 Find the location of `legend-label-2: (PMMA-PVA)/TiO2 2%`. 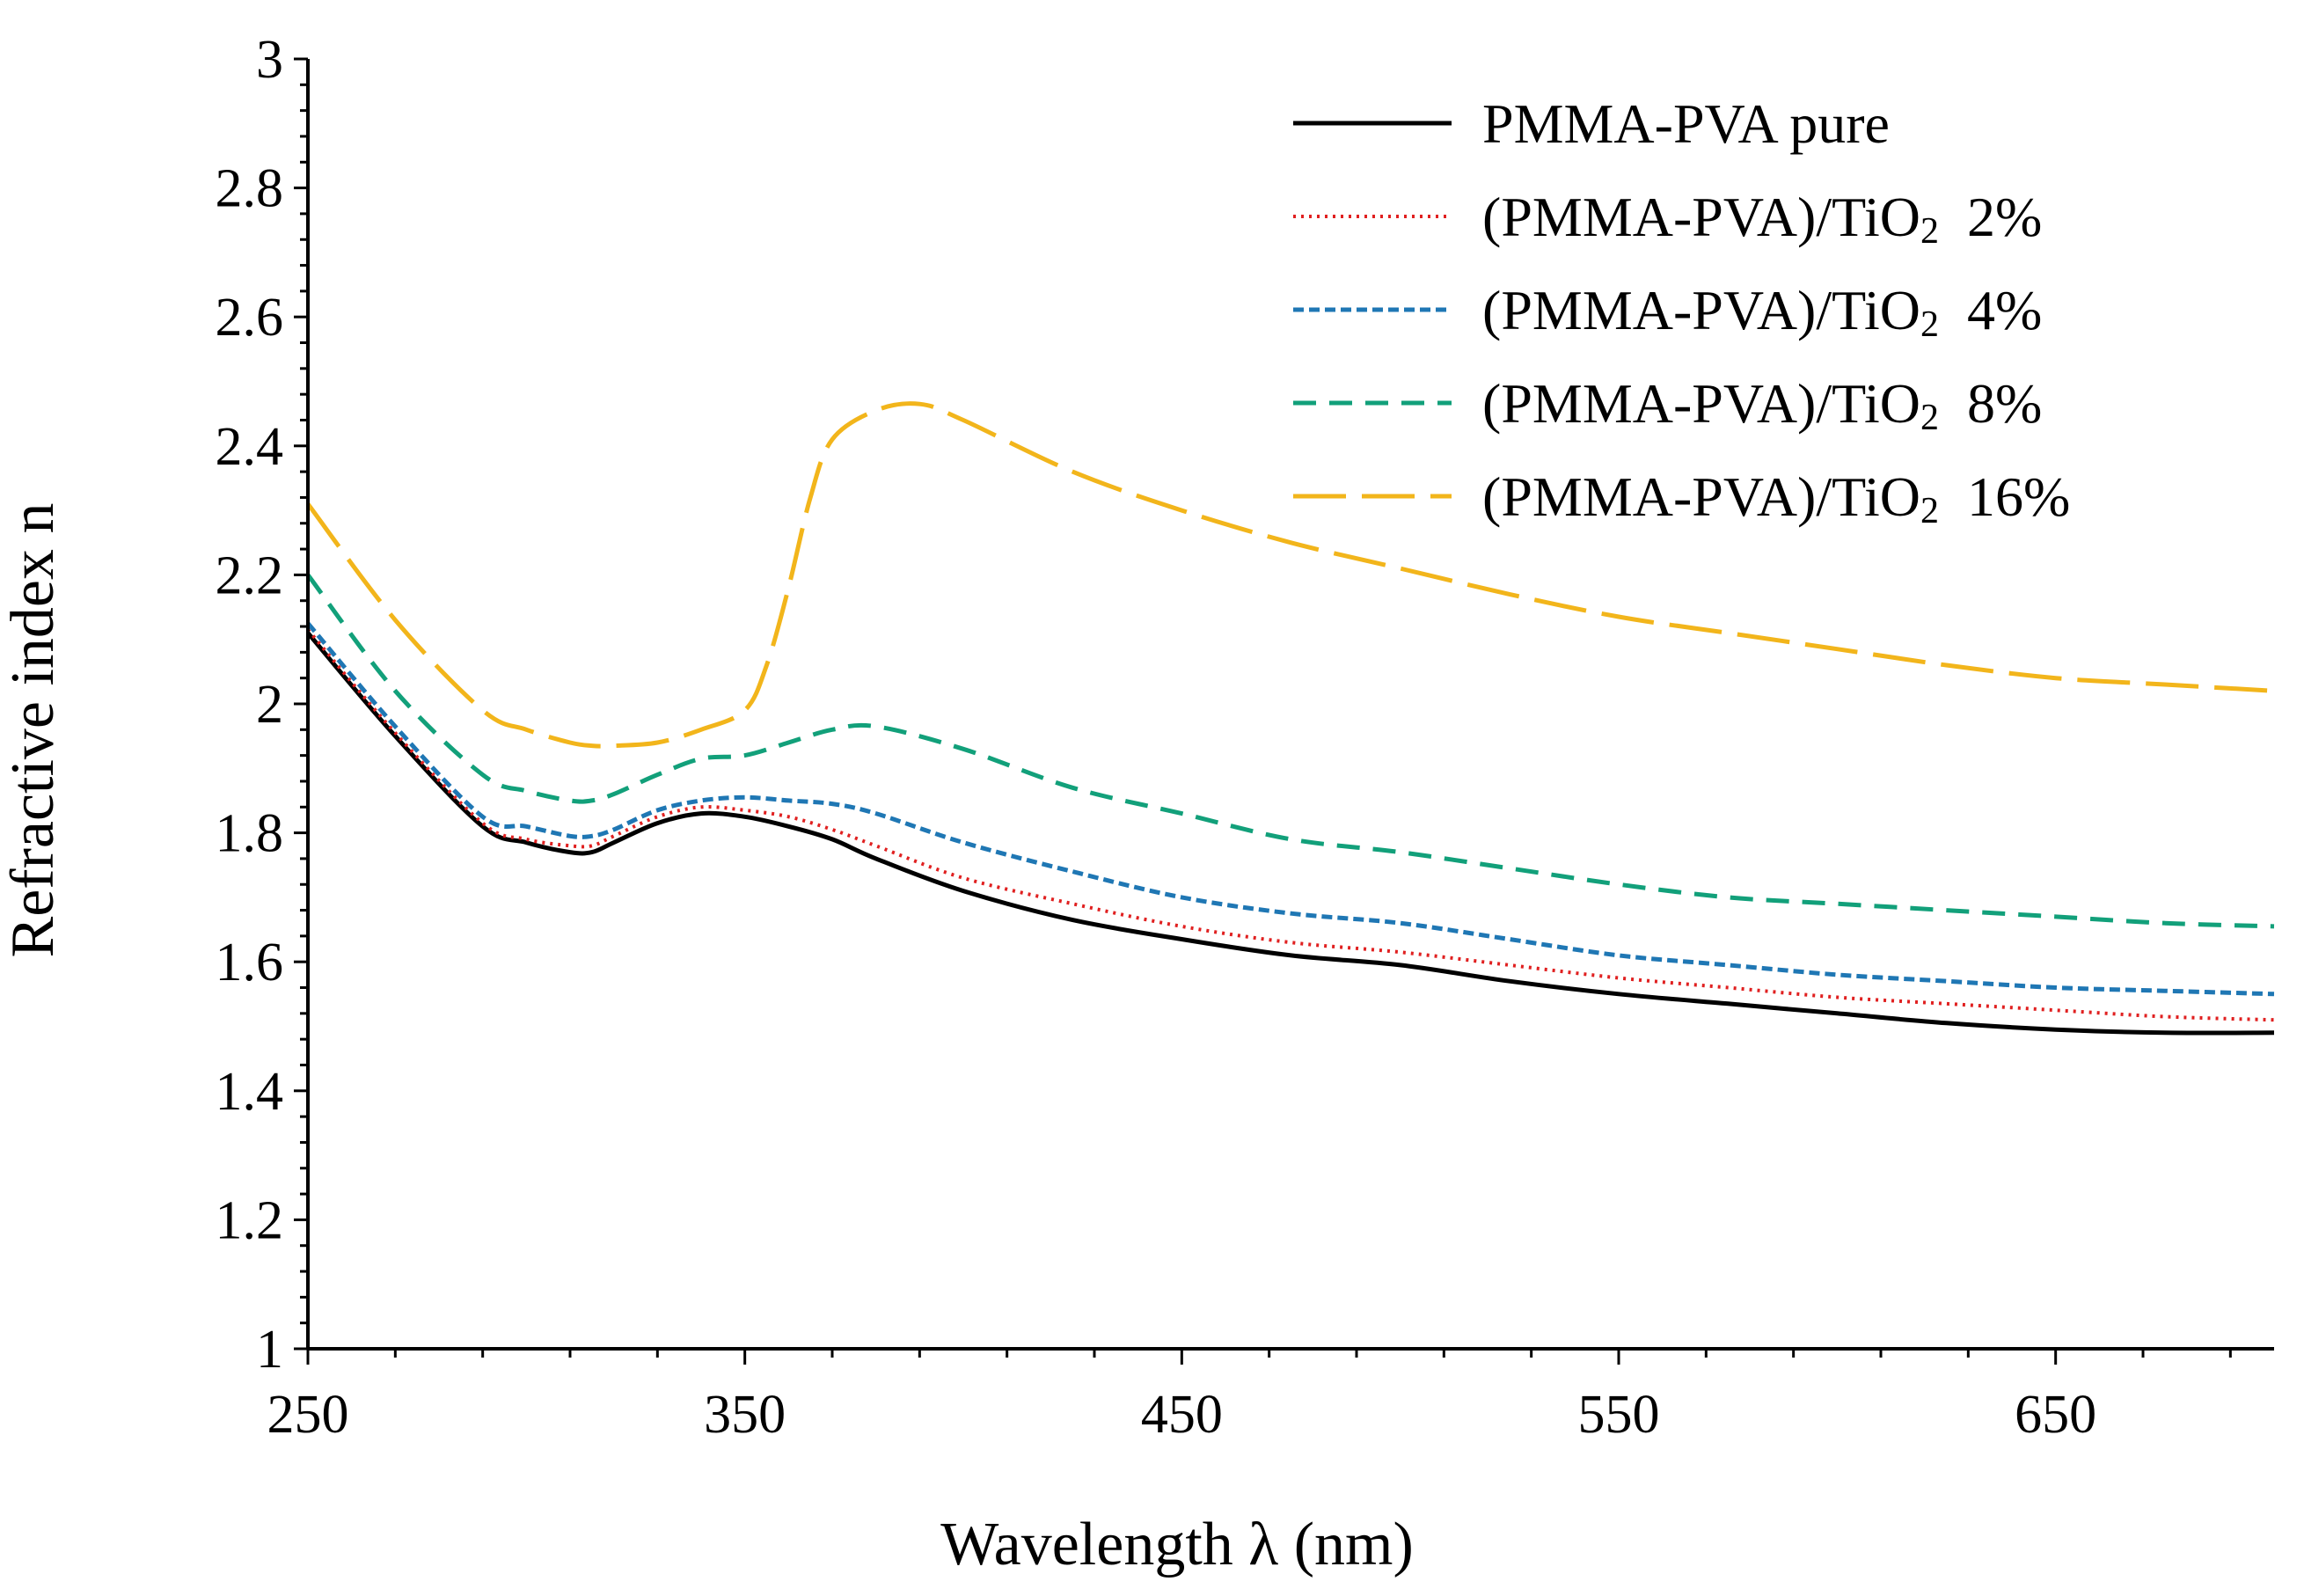

legend-label-2: (PMMA-PVA)/TiO2 2% is located at coordinates (1762, 219).